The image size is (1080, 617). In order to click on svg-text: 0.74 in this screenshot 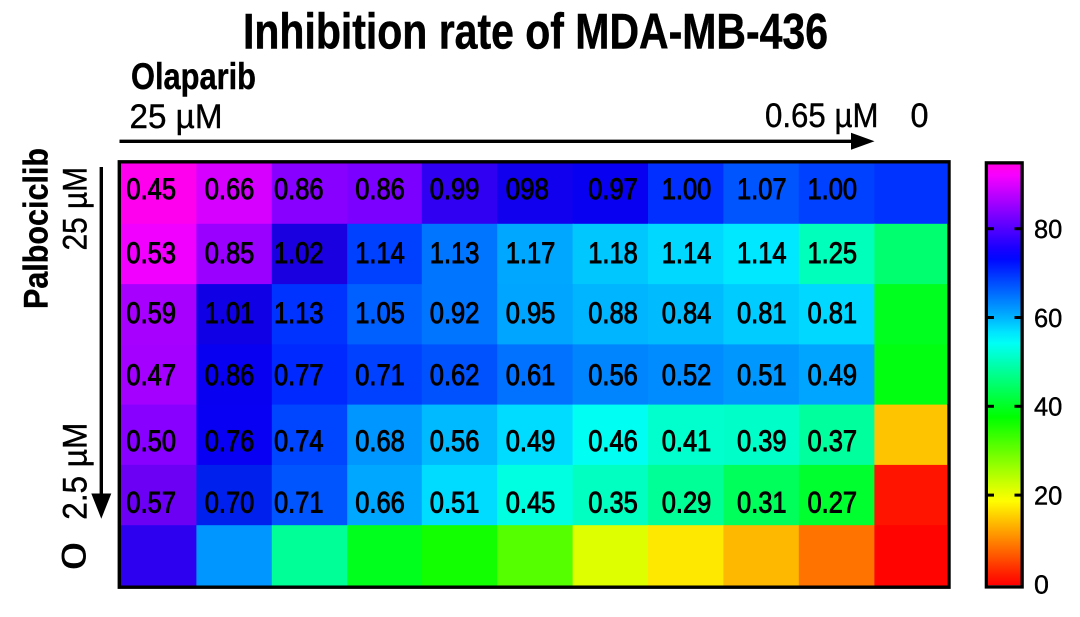, I will do `click(299, 441)`.